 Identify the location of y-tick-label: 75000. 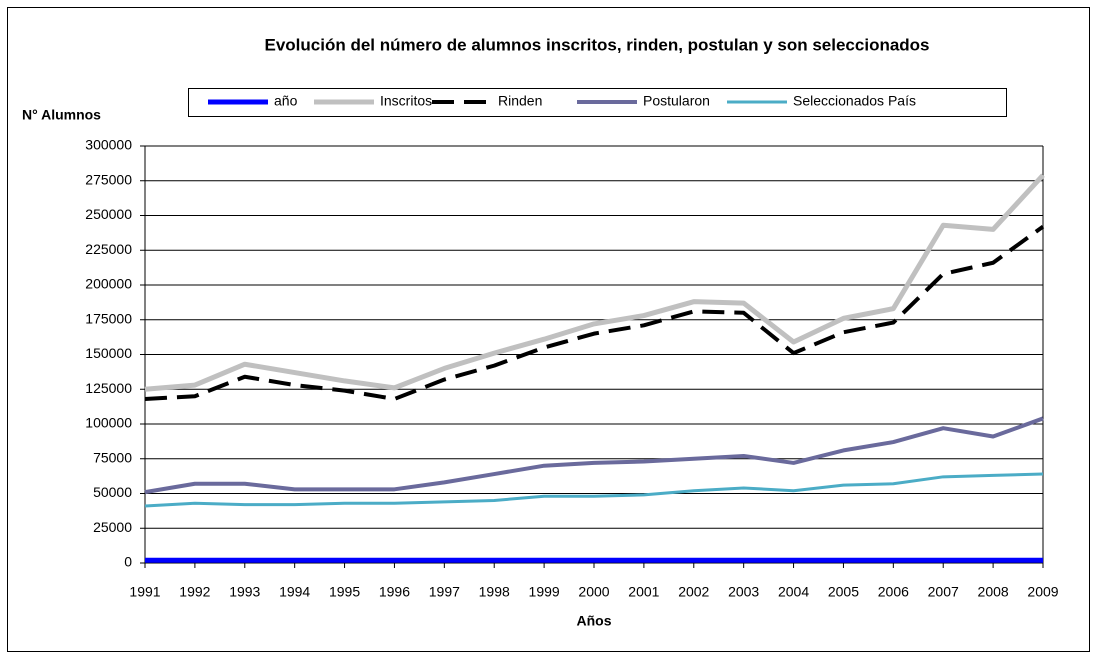
(112, 457).